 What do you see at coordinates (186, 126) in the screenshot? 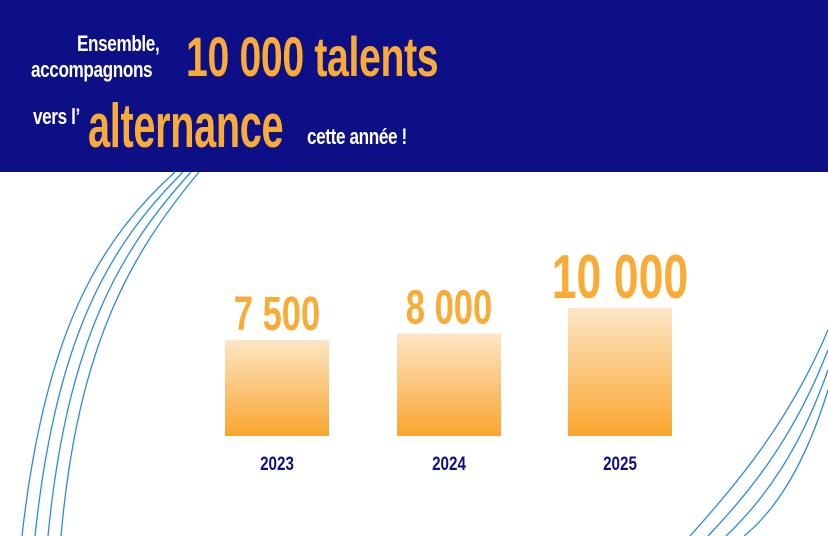
I see `headline-alternance: alternance` at bounding box center [186, 126].